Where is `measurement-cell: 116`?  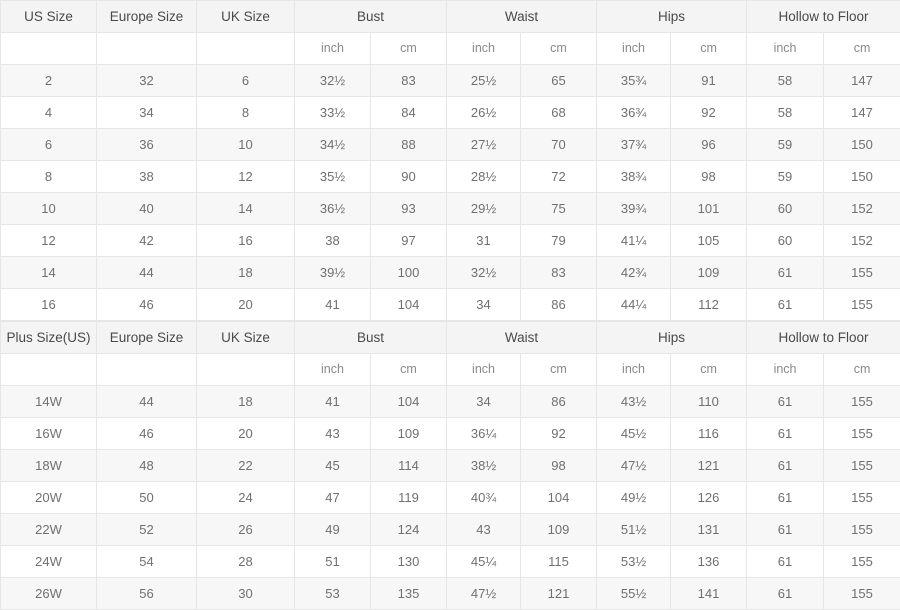 measurement-cell: 116 is located at coordinates (709, 434).